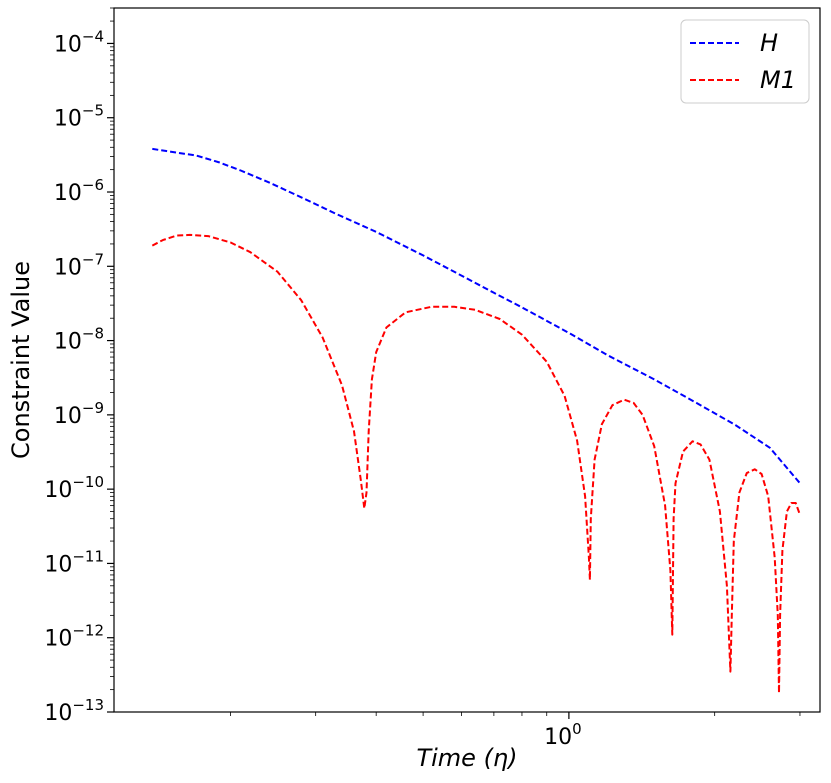 This screenshot has width=831, height=783. Describe the element at coordinates (74, 711) in the screenshot. I see `y-tick-label: 10⁻¹³` at that location.